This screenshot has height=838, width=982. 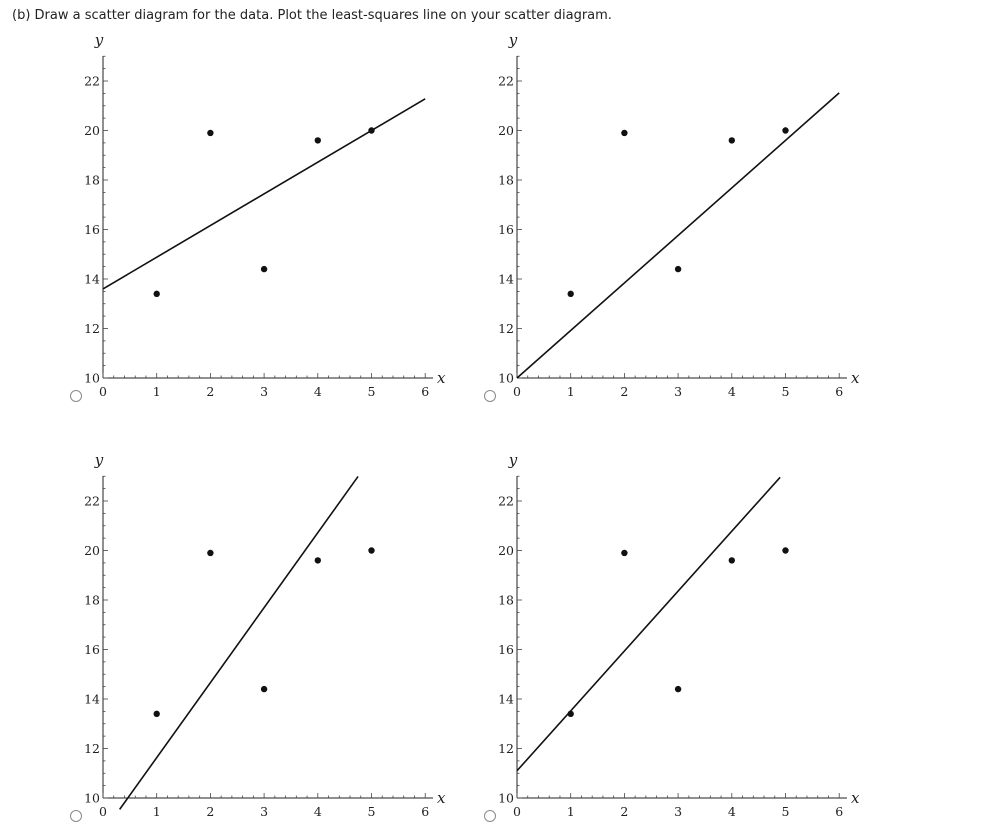 What do you see at coordinates (490, 816) in the screenshot?
I see `option-radio-bottom-right` at bounding box center [490, 816].